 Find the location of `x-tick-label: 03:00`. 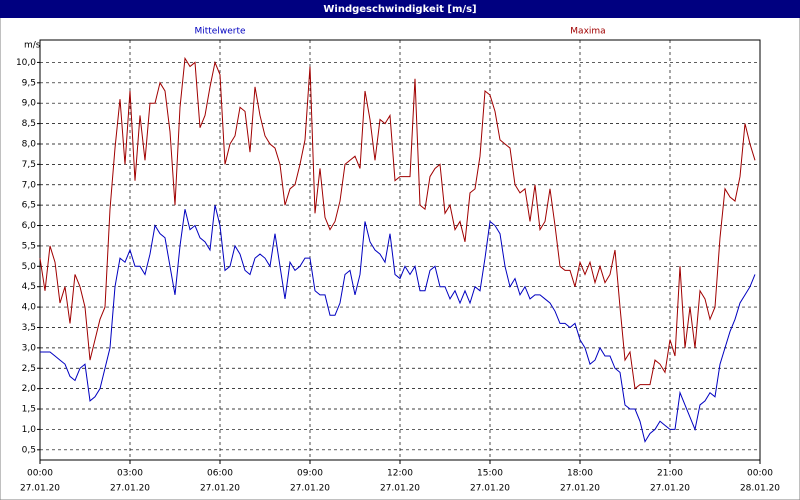

x-tick-label: 03:00 is located at coordinates (130, 474).